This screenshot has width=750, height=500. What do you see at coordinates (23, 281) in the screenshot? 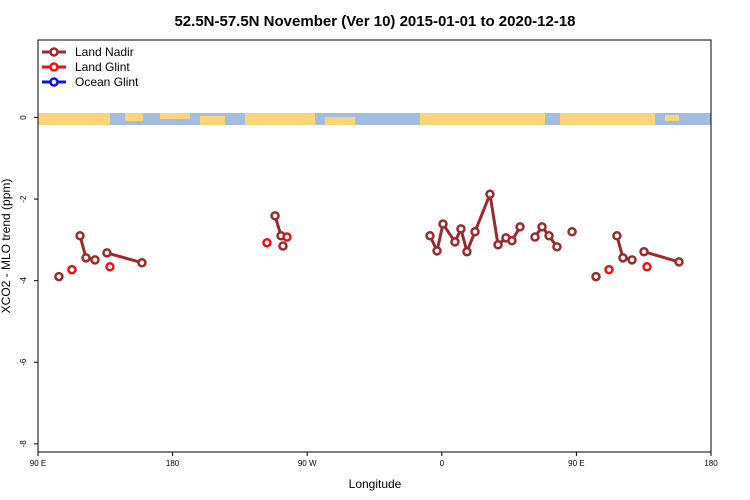
I see `y-tick-label: -4` at bounding box center [23, 281].